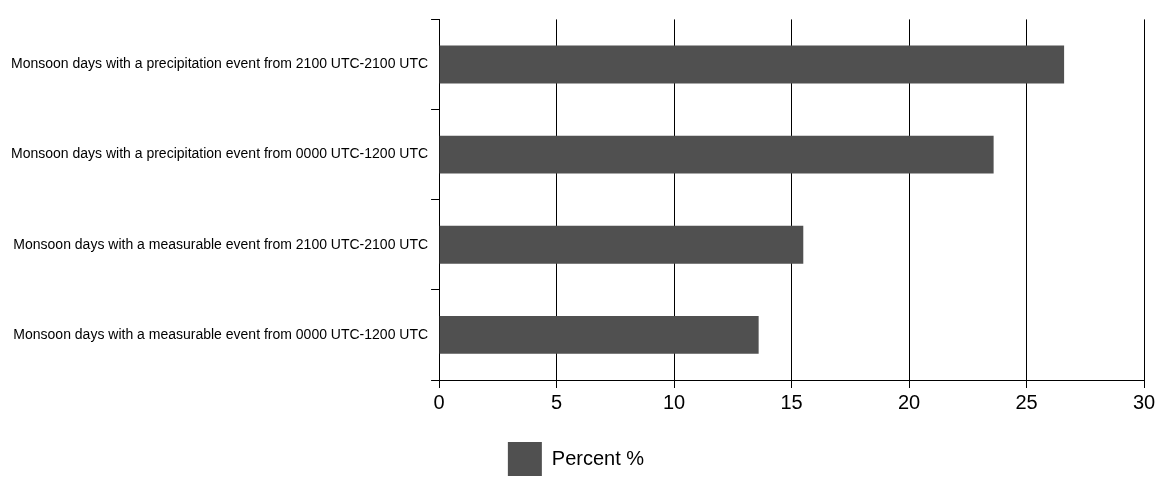 The width and height of the screenshot is (1172, 494). Describe the element at coordinates (909, 401) in the screenshot. I see `x-tick-label: 20` at that location.